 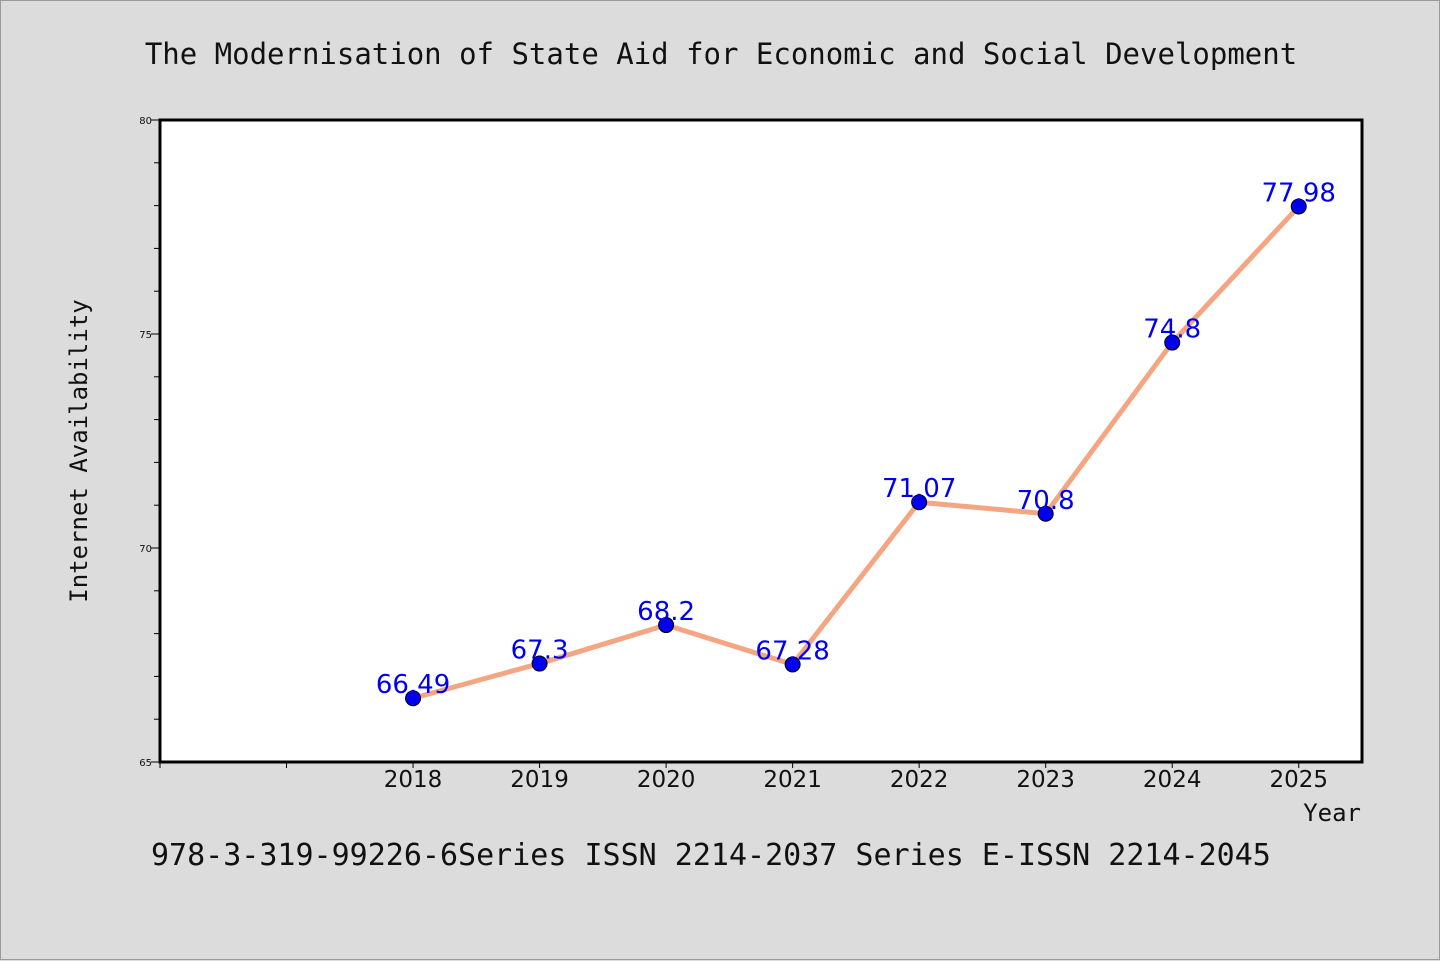 I want to click on y-axis-label: Internet Availability, so click(x=79, y=450).